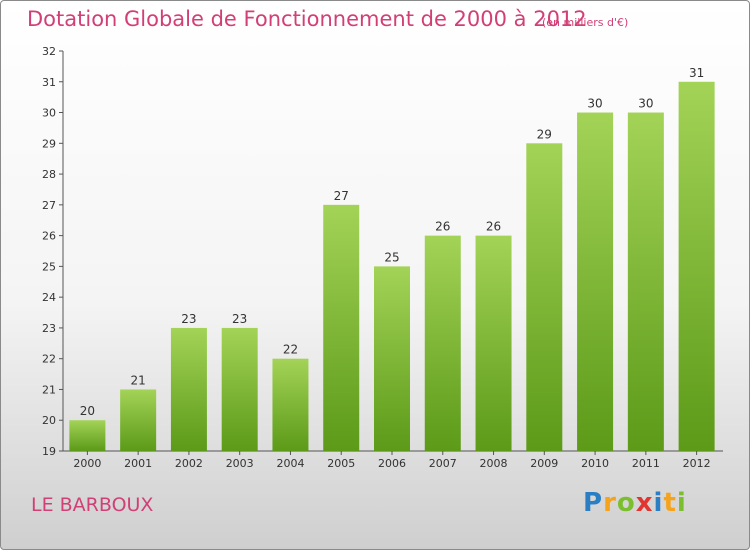 This screenshot has height=550, width=750. What do you see at coordinates (189, 463) in the screenshot?
I see `x-tick-label: 2002` at bounding box center [189, 463].